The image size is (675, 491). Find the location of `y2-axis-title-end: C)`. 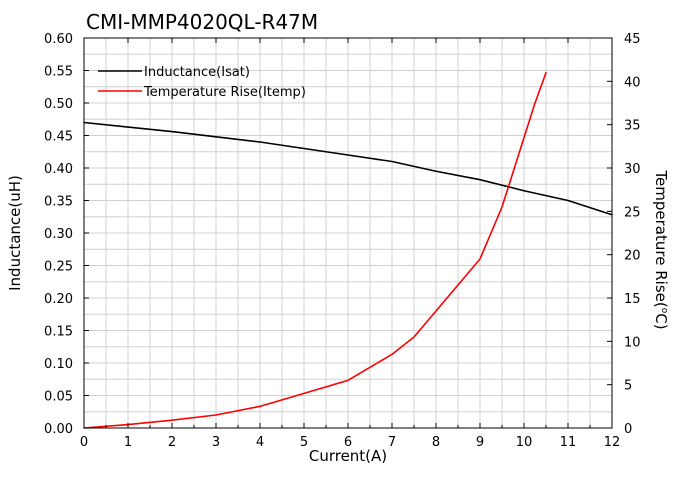

y2-axis-title-end: C) is located at coordinates (661, 321).